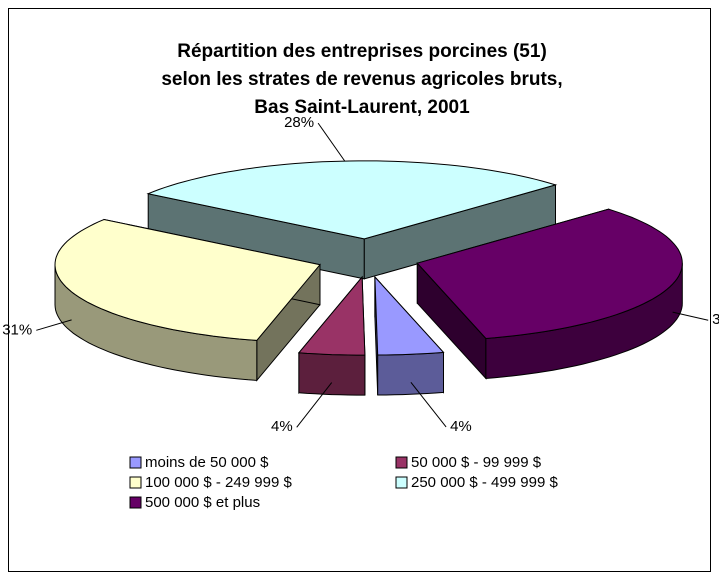 This screenshot has width=719, height=587. What do you see at coordinates (484, 482) in the screenshot?
I see `legend-label: 250 000 $ - 499 999 $` at bounding box center [484, 482].